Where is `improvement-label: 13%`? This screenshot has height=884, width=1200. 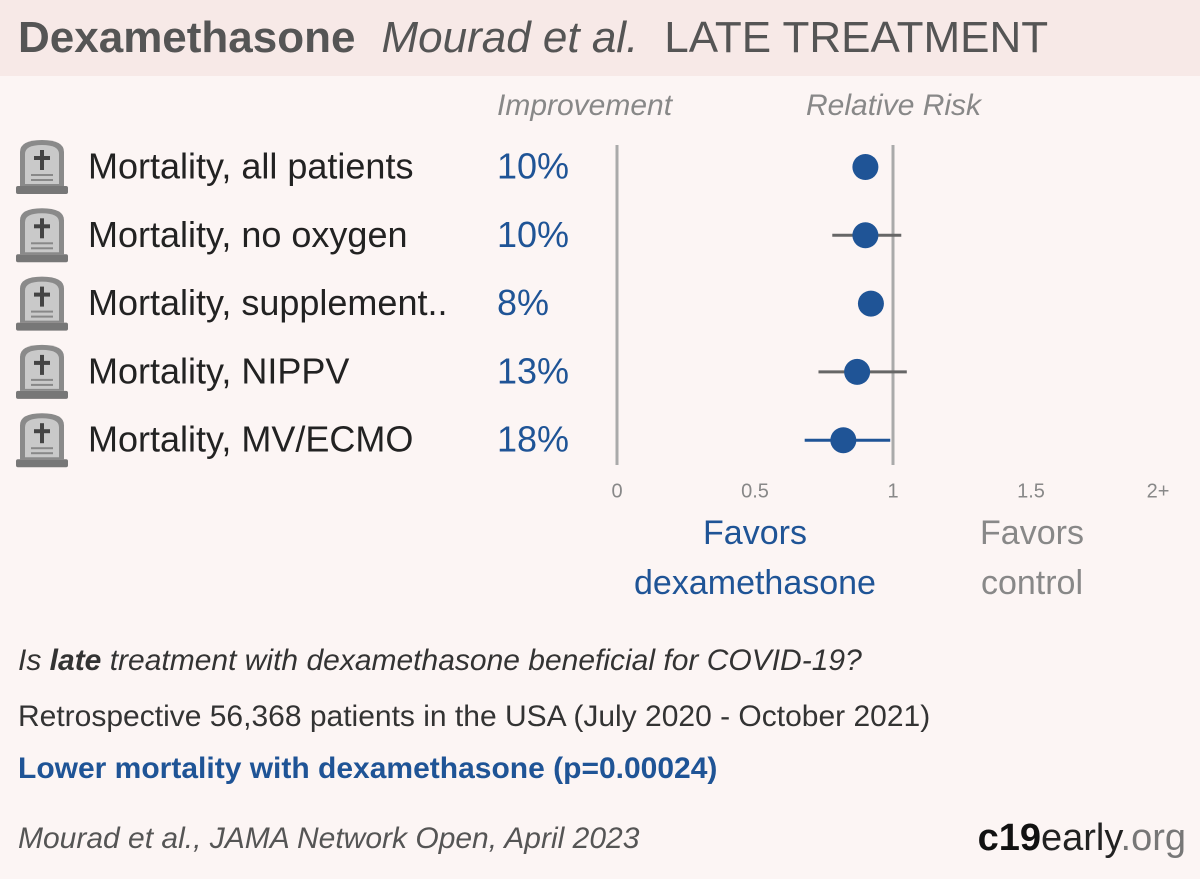 improvement-label: 13% is located at coordinates (533, 370).